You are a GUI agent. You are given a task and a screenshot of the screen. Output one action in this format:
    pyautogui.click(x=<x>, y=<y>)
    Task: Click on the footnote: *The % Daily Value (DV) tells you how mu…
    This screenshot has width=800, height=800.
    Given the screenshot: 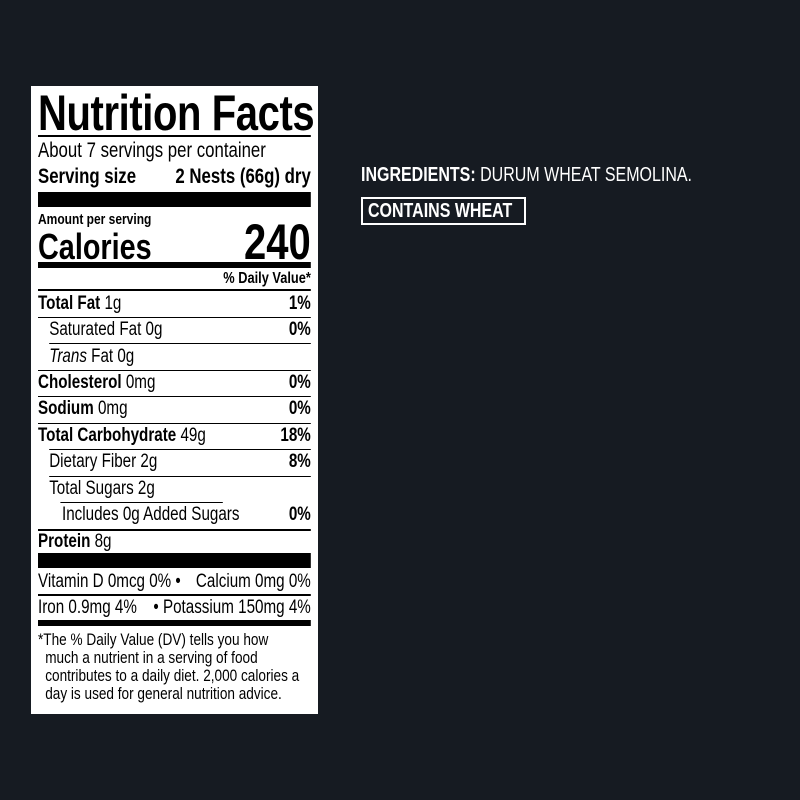 What is the action you would take?
    pyautogui.click(x=169, y=666)
    